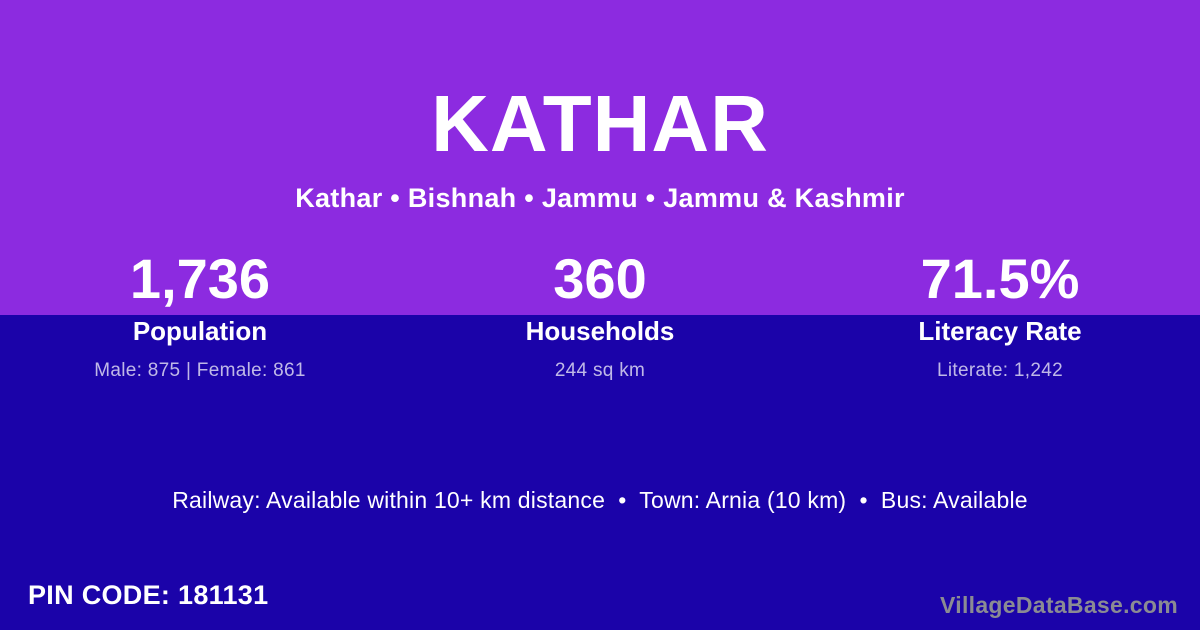 This screenshot has width=1200, height=630. Describe the element at coordinates (1000, 315) in the screenshot. I see `stat-literacy-rate: 71.5% Literacy Rate Literate: 1,242` at that location.